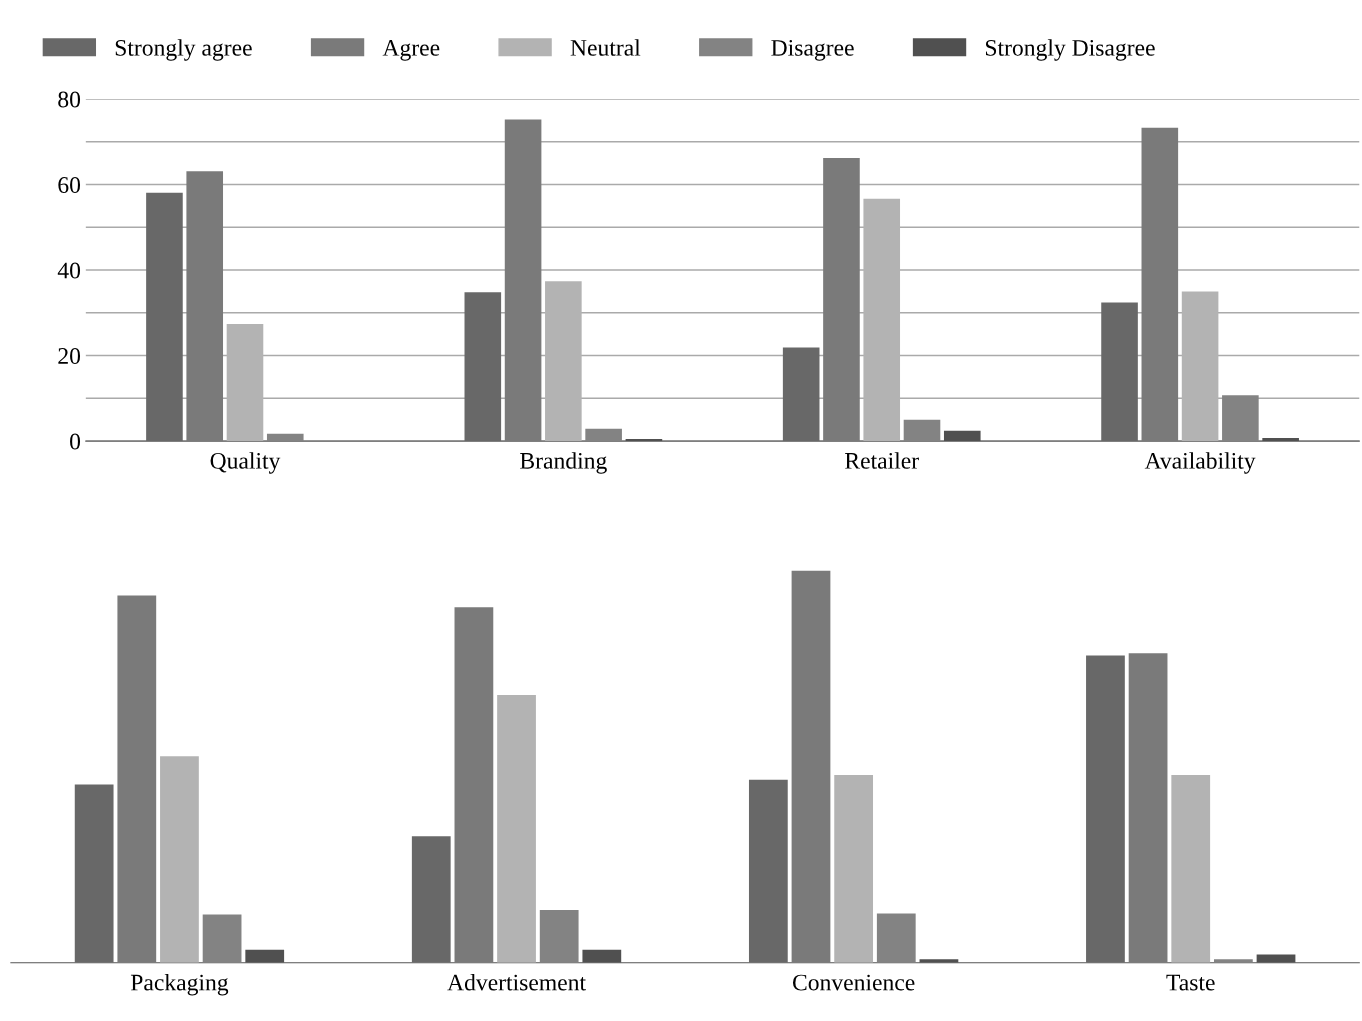  Describe the element at coordinates (605, 47) in the screenshot. I see `legend-label: Neutral` at that location.